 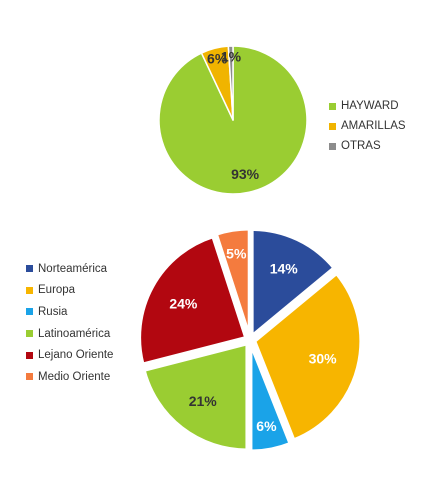 I want to click on legend-label: OTRAS, so click(x=361, y=146).